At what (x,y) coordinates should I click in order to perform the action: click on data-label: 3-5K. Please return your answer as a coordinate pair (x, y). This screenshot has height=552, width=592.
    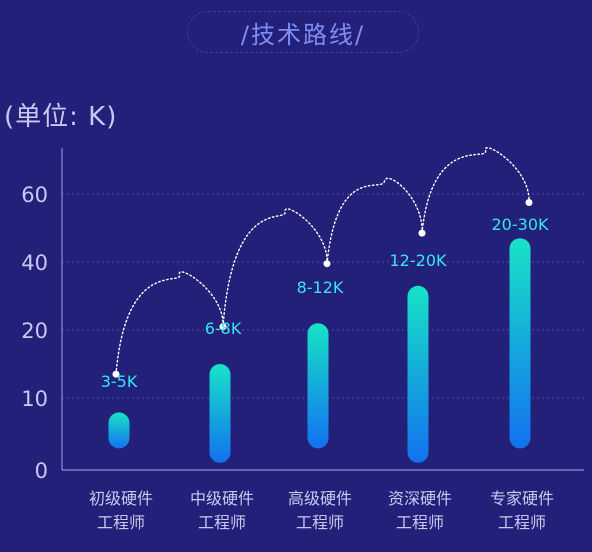
    Looking at the image, I should click on (119, 381).